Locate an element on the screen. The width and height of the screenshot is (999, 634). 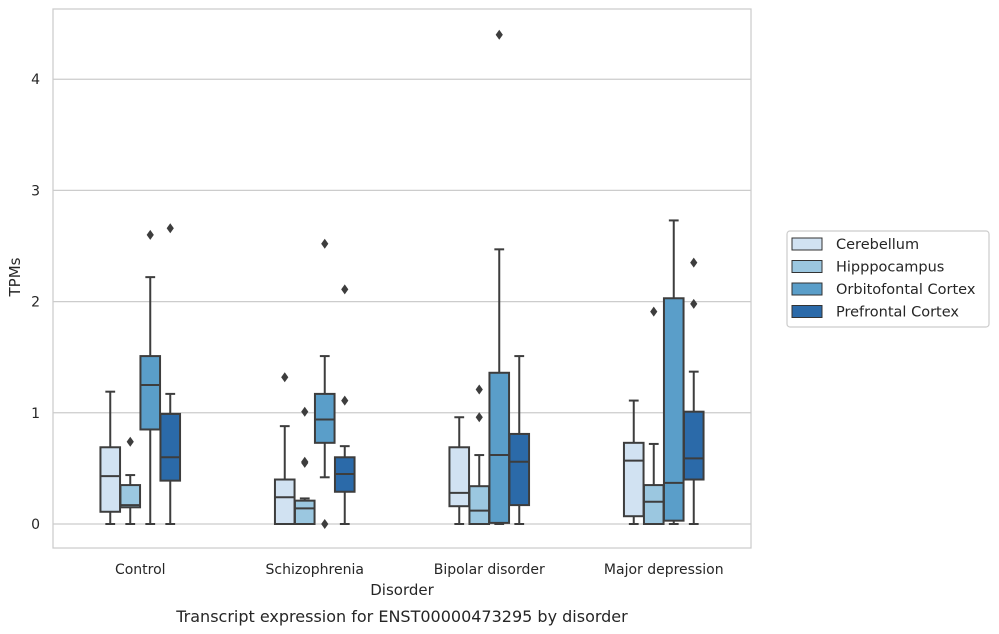
legend-item: Orbitofontal Cortex is located at coordinates (883, 290).